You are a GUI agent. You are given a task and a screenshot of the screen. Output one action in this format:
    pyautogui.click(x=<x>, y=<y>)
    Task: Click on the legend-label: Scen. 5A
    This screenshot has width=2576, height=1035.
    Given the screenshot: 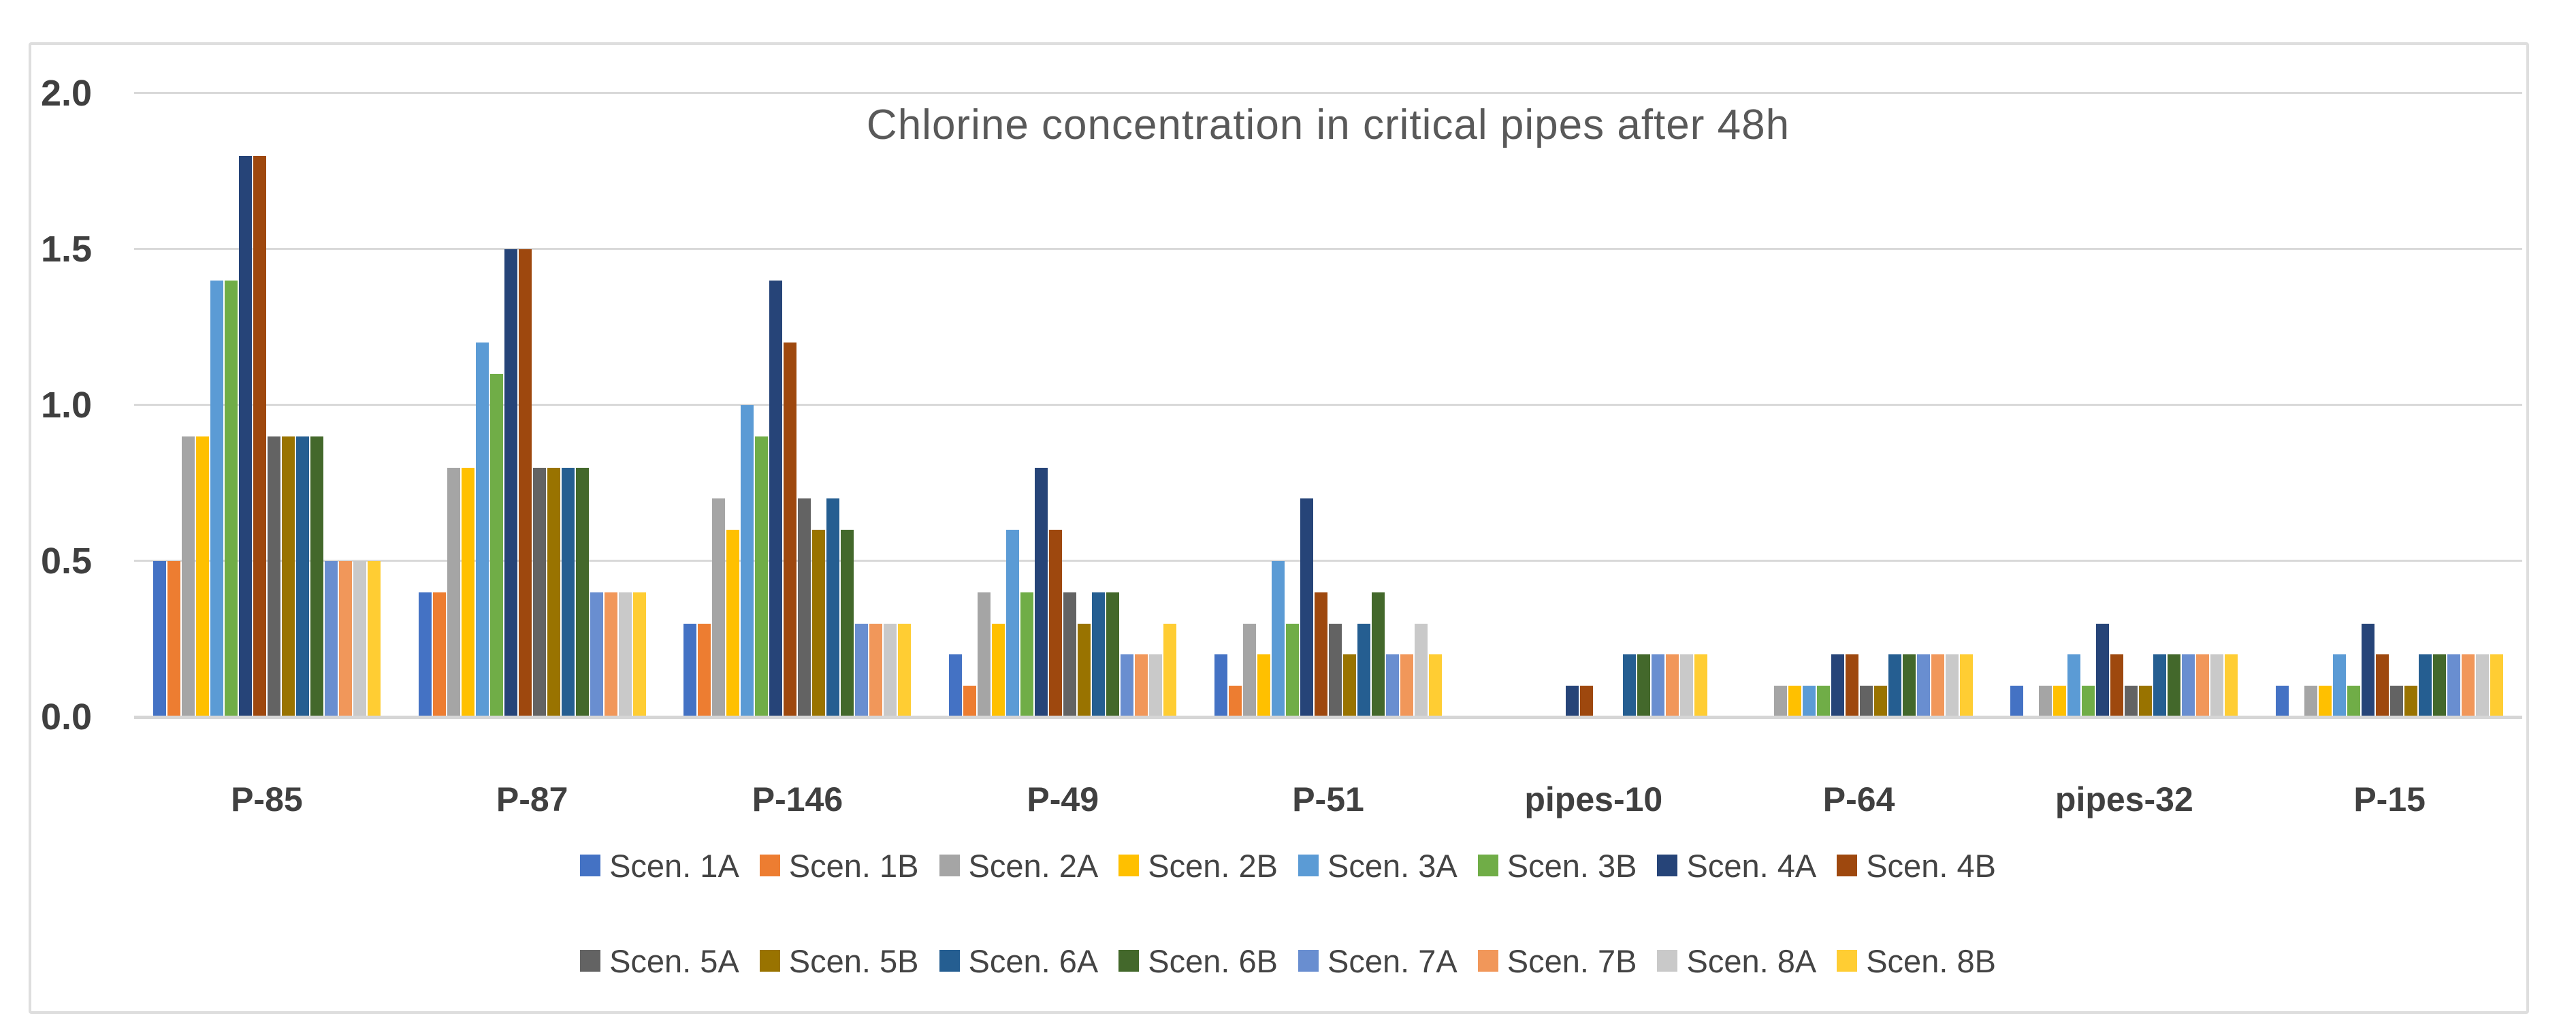 What is the action you would take?
    pyautogui.click(x=674, y=960)
    